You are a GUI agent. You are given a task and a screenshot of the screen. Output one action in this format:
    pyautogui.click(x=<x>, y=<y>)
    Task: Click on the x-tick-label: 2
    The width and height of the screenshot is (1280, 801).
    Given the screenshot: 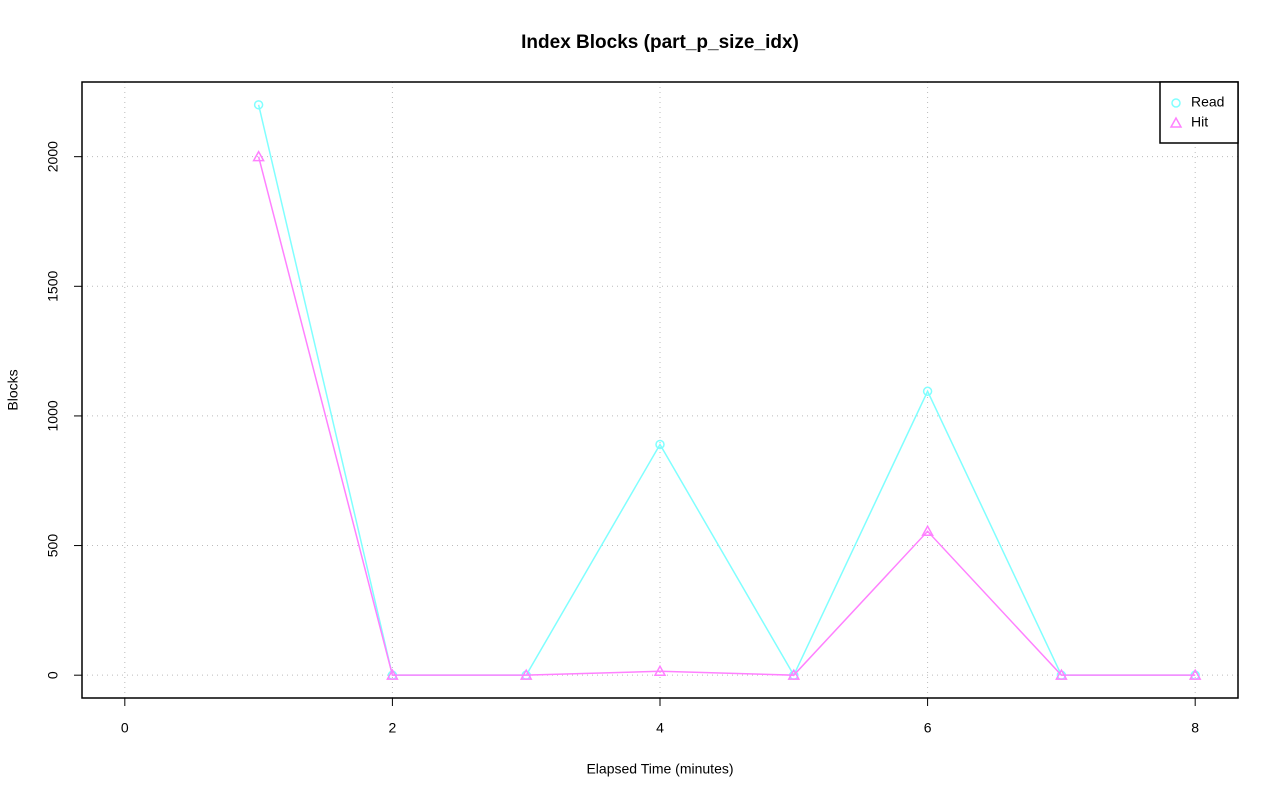 What is the action you would take?
    pyautogui.click(x=393, y=728)
    